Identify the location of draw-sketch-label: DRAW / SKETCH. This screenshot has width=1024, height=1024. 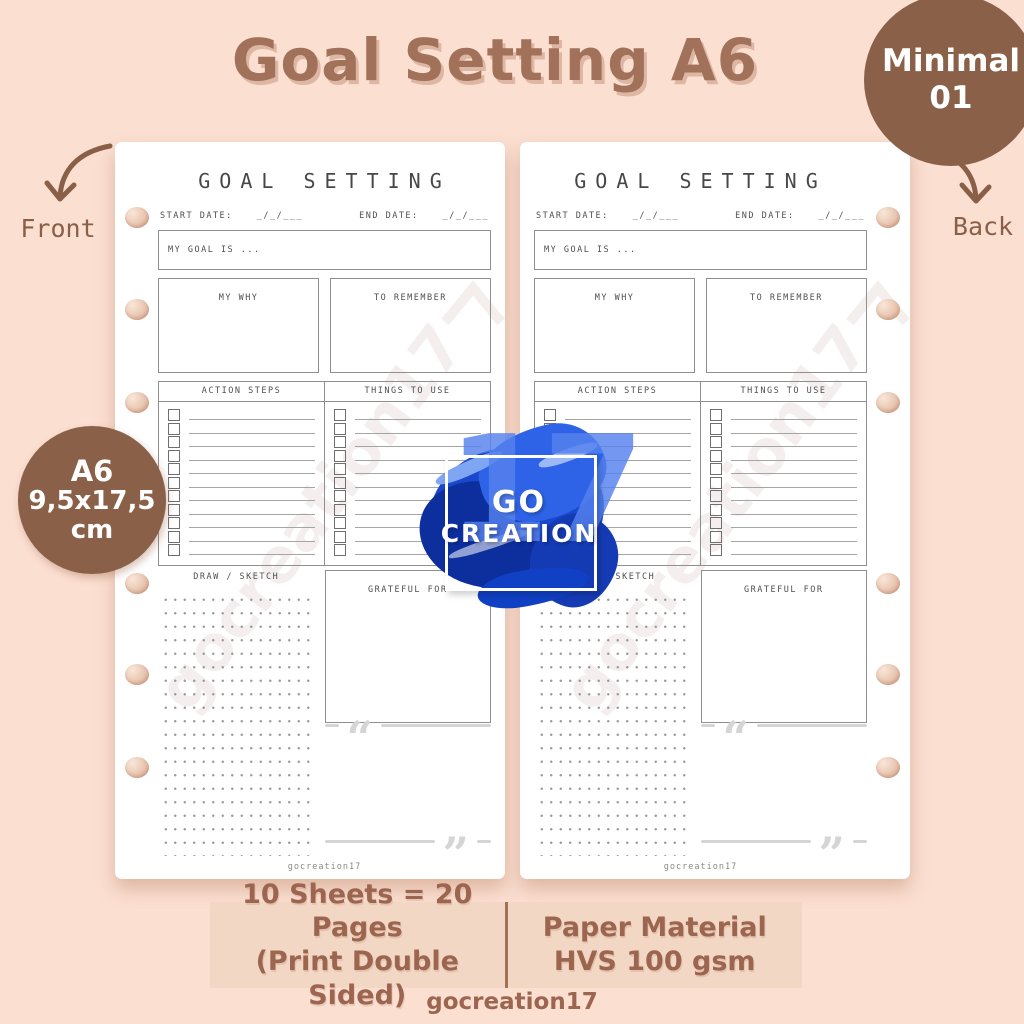
(236, 577).